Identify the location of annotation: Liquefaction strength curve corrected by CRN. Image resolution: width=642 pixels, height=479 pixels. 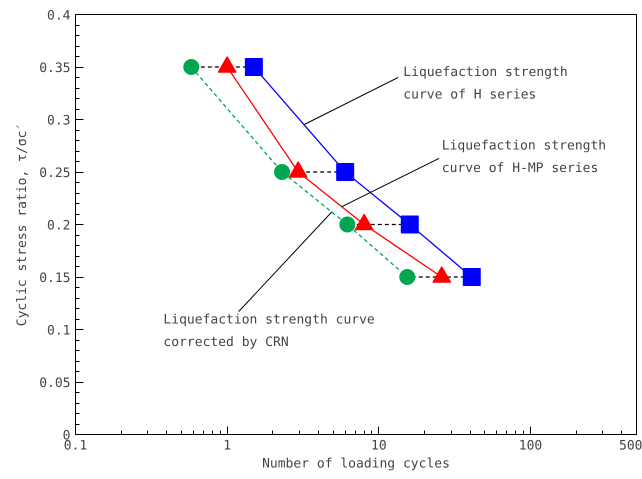
(269, 331).